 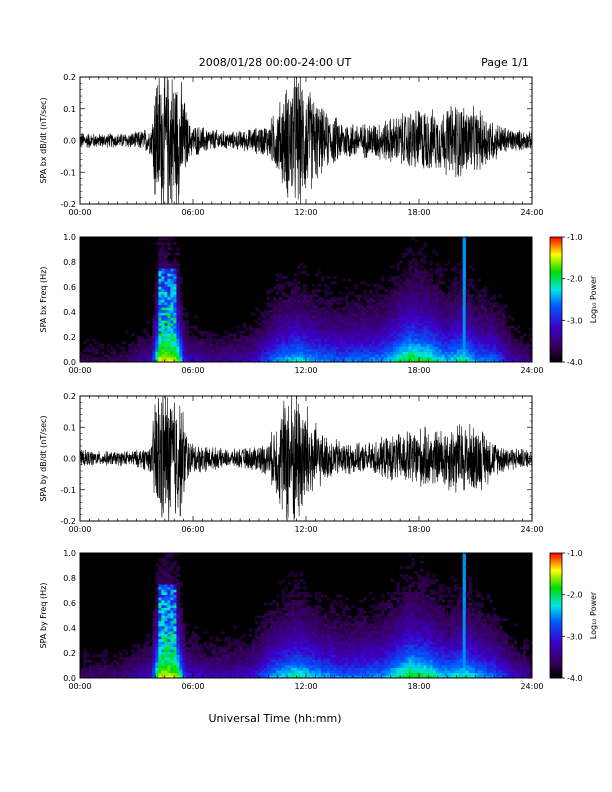 I want to click on y-axis-label: SPA by Freq (Hz), so click(x=43, y=616).